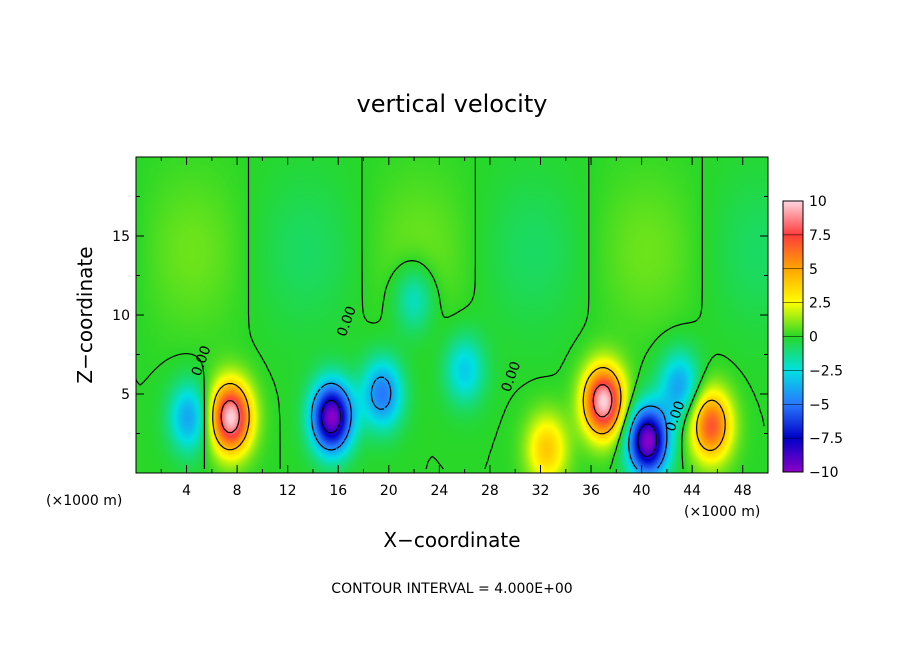 This screenshot has width=904, height=654. I want to click on x-tick-label: 44, so click(692, 491).